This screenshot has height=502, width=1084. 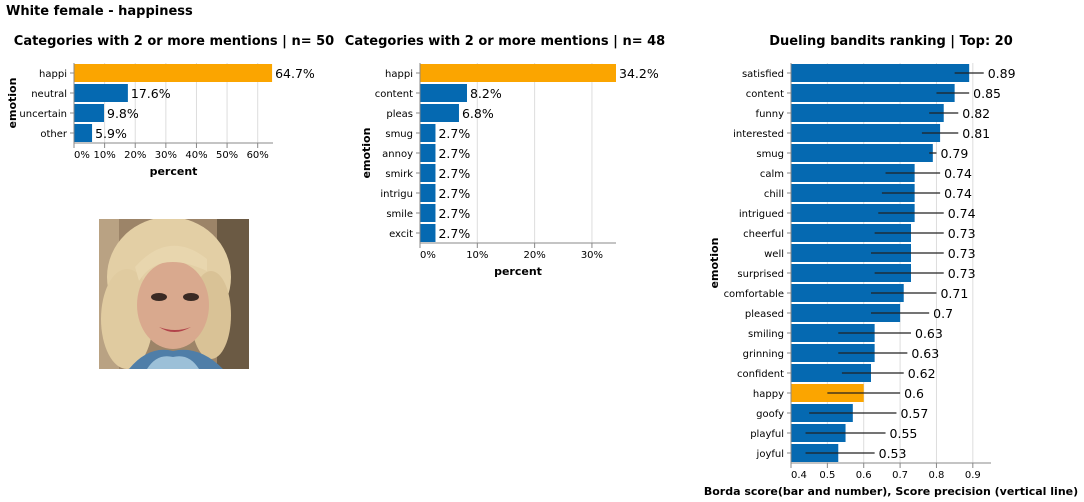 What do you see at coordinates (714, 263) in the screenshot?
I see `chart3-ylabel: emotion` at bounding box center [714, 263].